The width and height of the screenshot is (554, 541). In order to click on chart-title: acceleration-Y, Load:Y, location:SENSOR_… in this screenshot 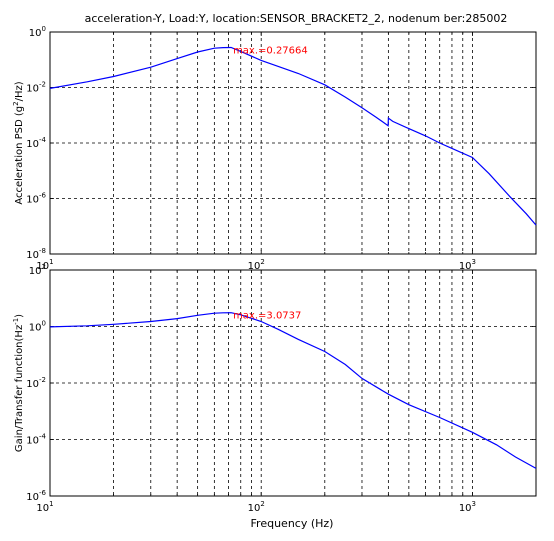, I will do `click(296, 18)`.